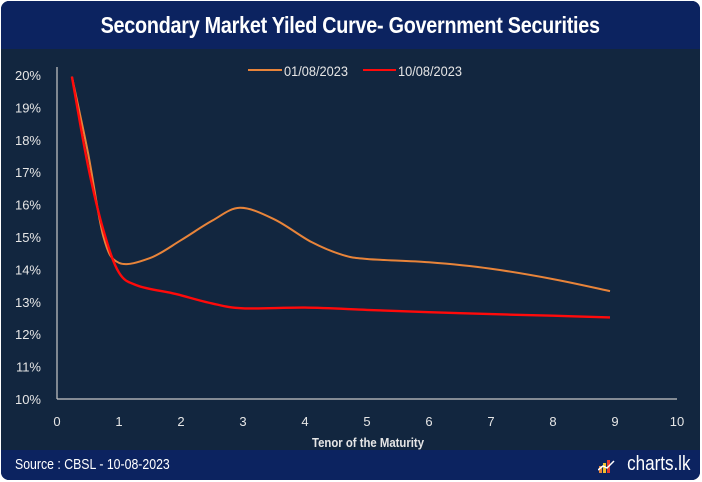 Image resolution: width=702 pixels, height=482 pixels. I want to click on x-tick-label: 4, so click(304, 421).